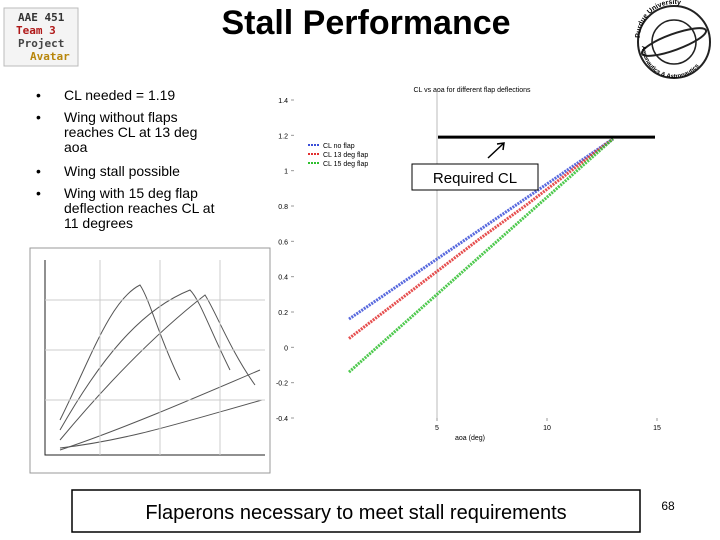 Image resolution: width=720 pixels, height=540 pixels. I want to click on y-tick-label: 0.2, so click(283, 313).